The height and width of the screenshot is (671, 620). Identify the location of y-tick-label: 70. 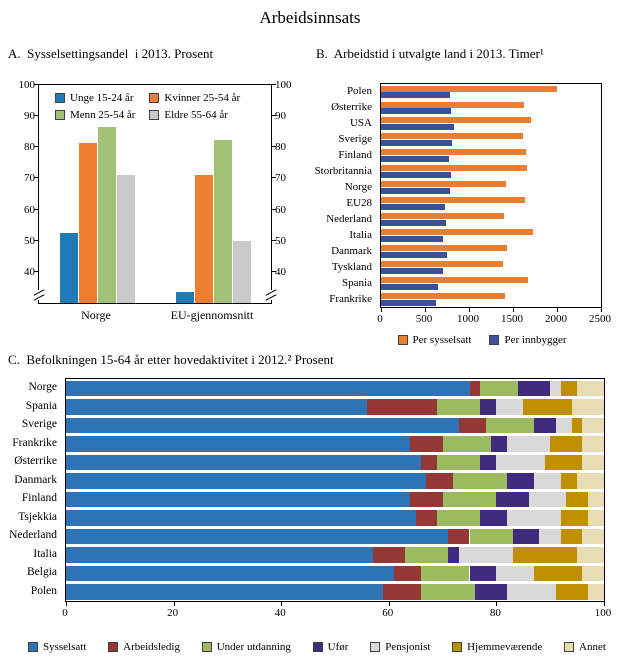
(29, 178).